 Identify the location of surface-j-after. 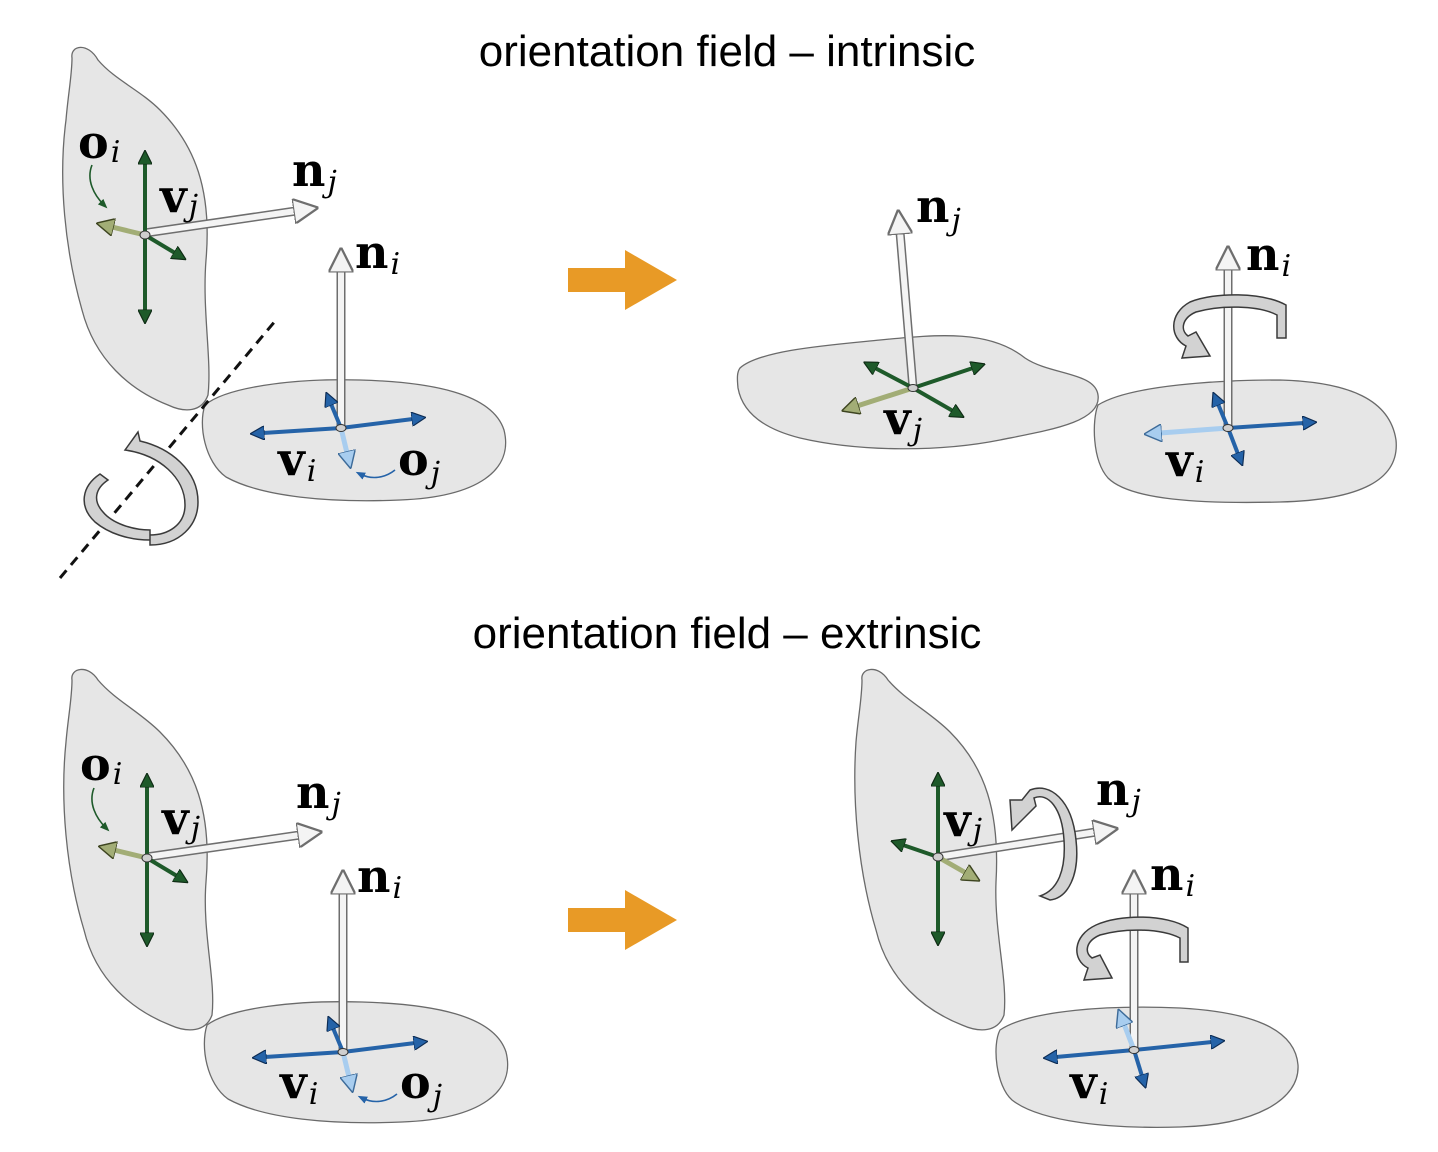
(930, 849).